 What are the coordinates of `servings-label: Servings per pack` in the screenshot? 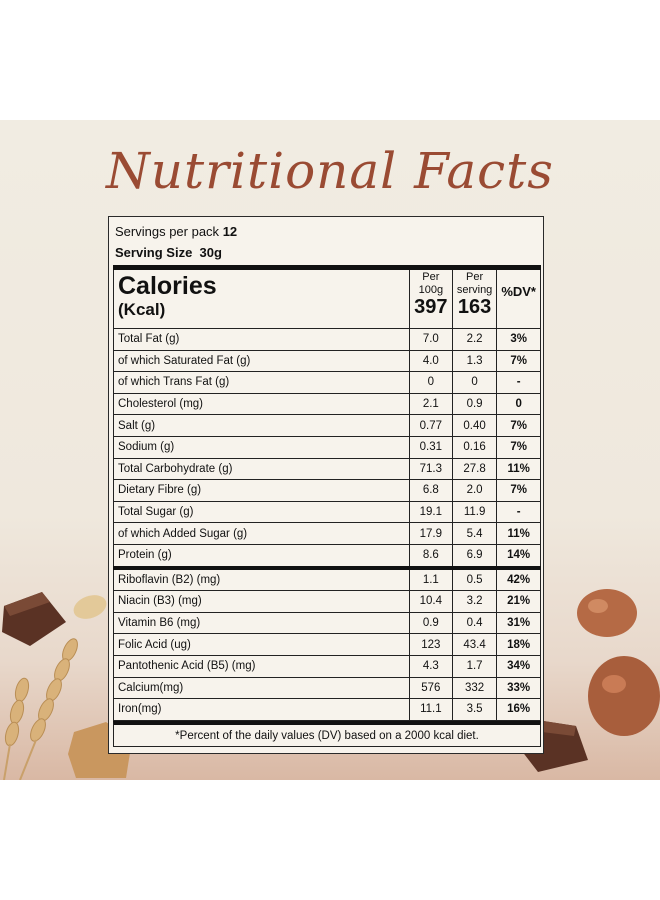 It's located at (167, 231).